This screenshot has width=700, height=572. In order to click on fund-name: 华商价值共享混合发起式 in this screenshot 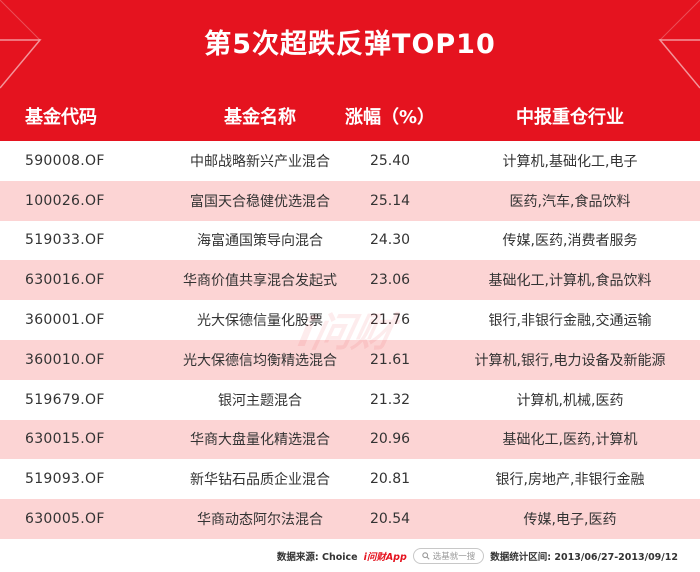, I will do `click(260, 281)`.